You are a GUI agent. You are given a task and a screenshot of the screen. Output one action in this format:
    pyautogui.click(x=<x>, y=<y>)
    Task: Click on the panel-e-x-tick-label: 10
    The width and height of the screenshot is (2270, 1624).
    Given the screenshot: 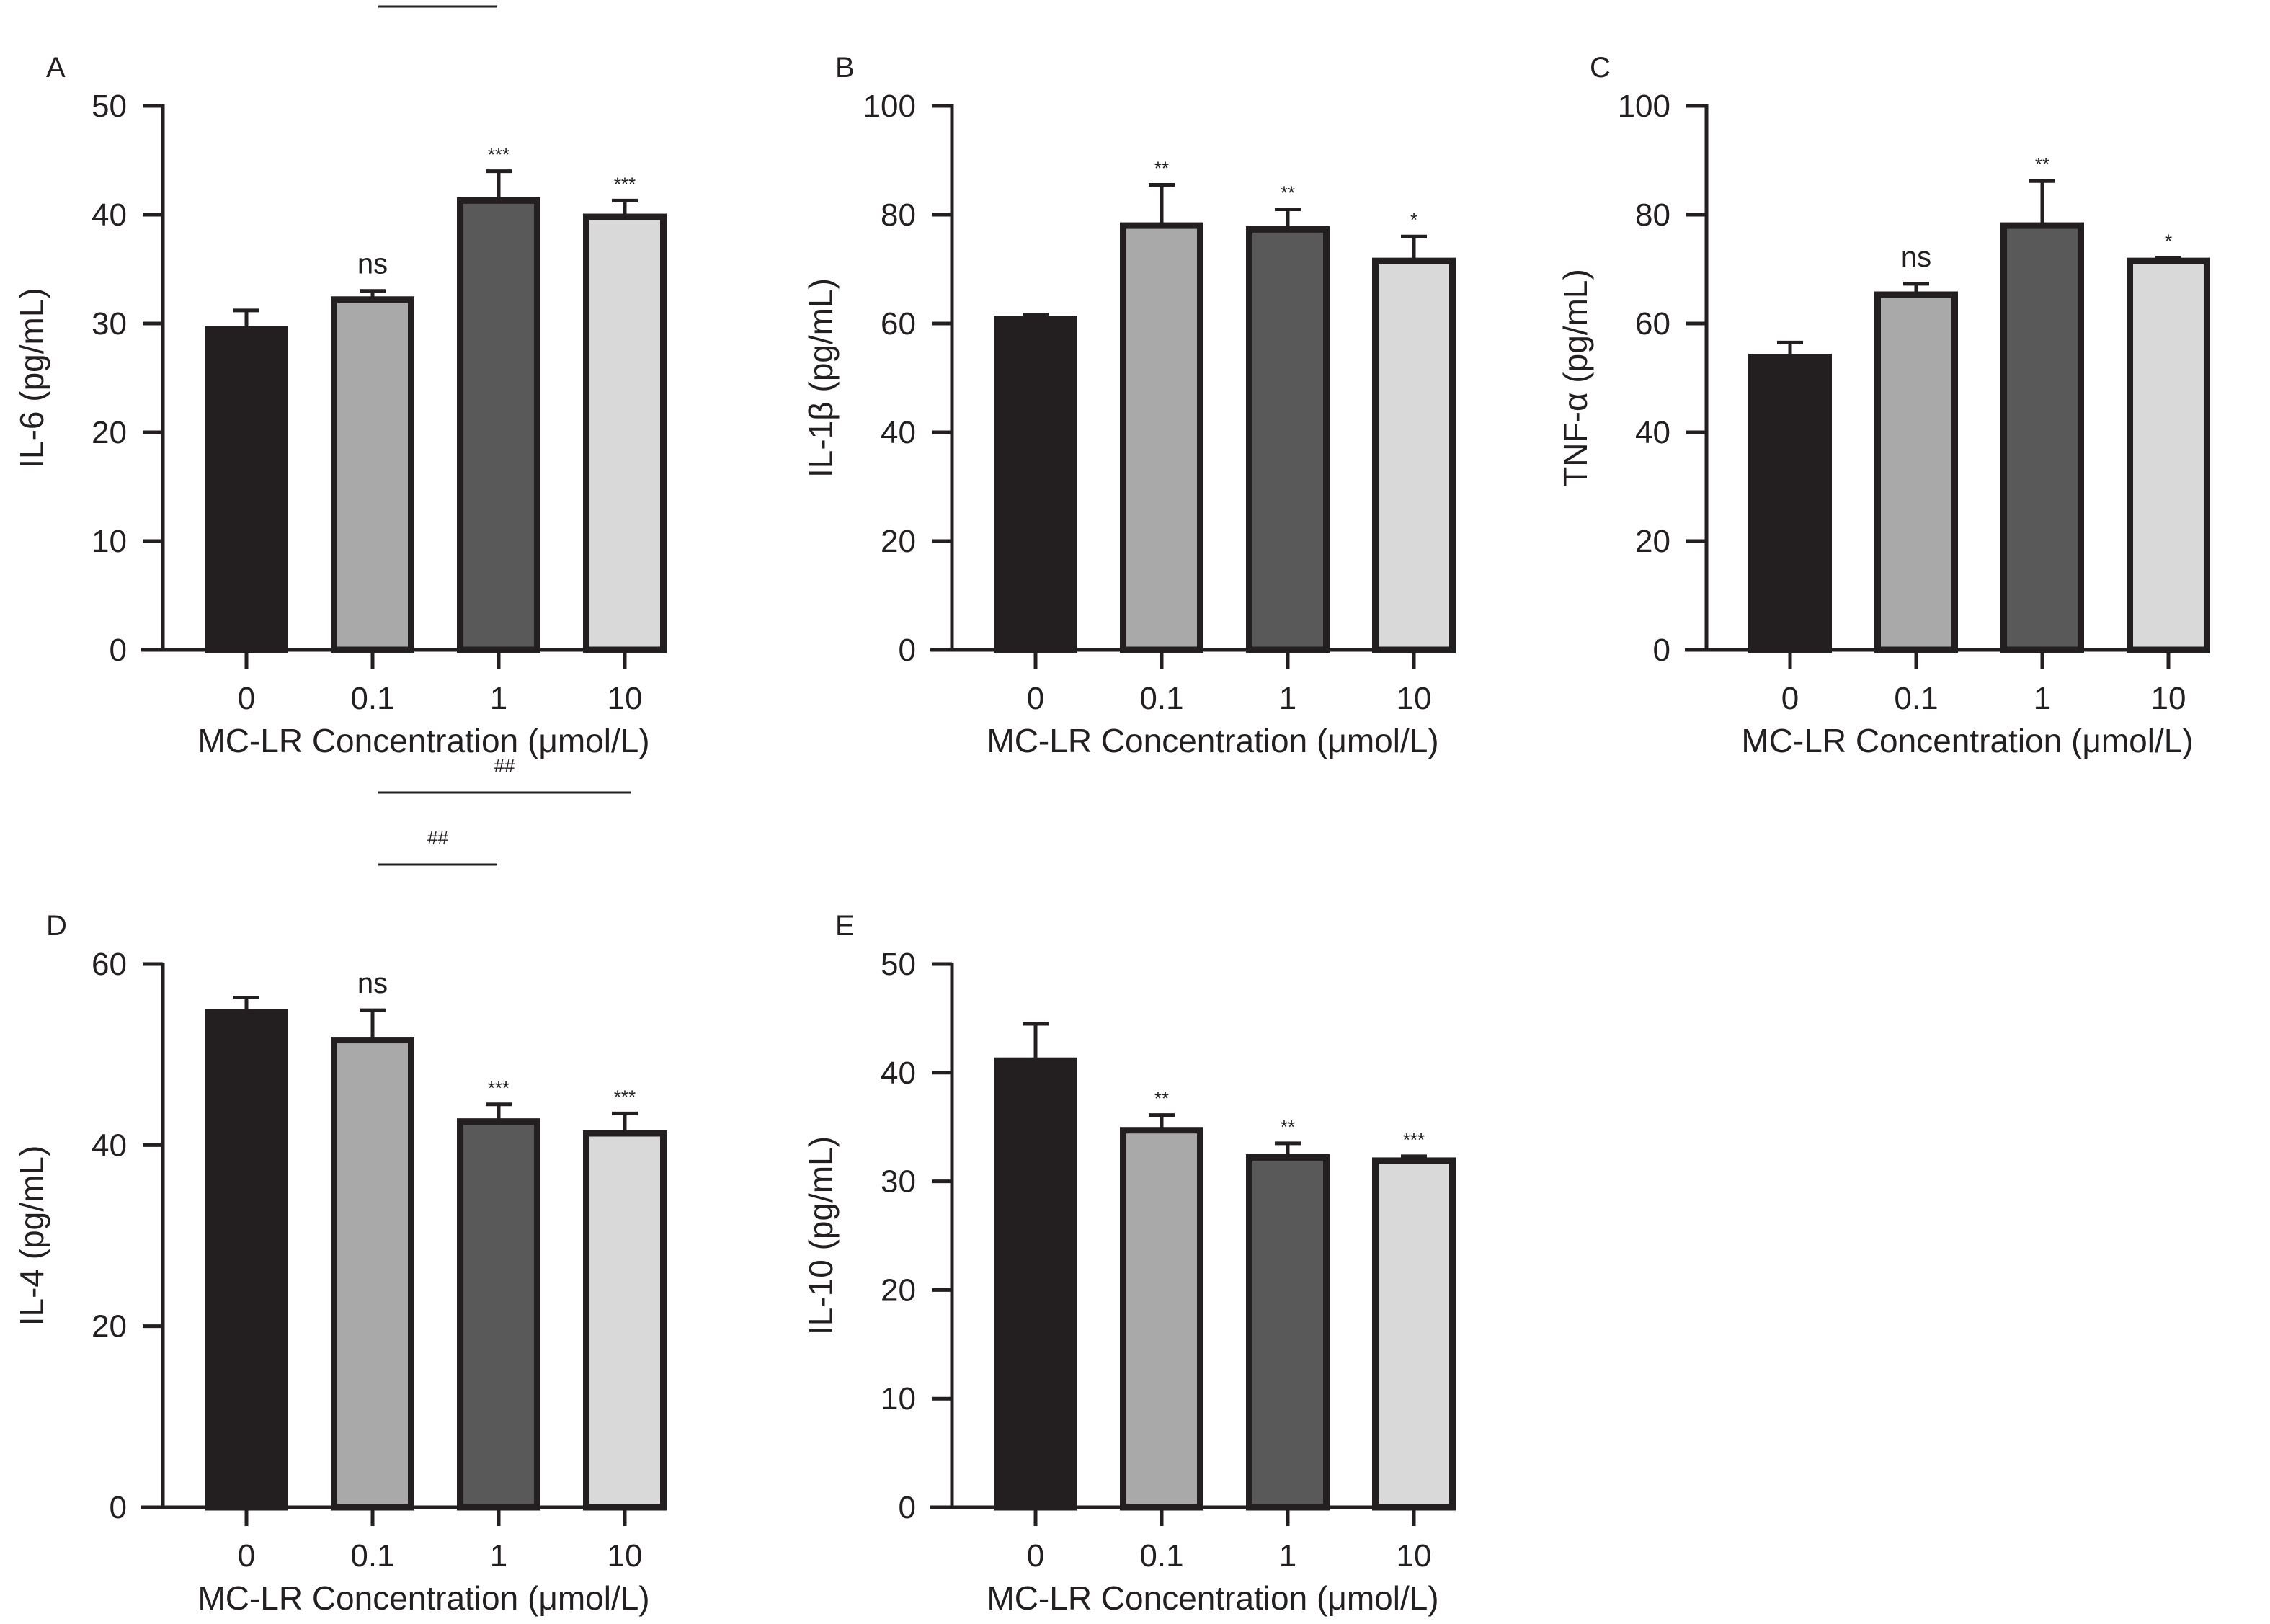 What is the action you would take?
    pyautogui.click(x=1414, y=1556)
    